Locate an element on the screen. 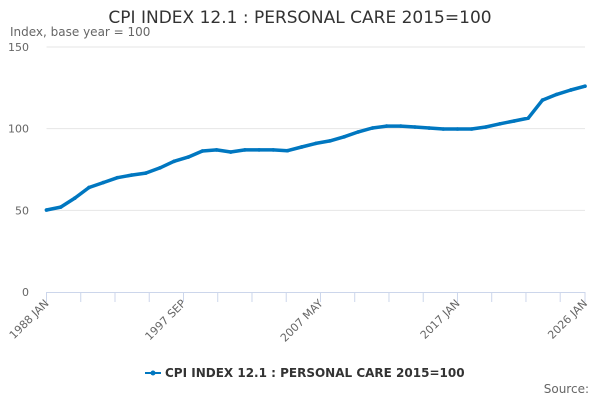  x-tick-label: 1997 SEP is located at coordinates (166, 320).